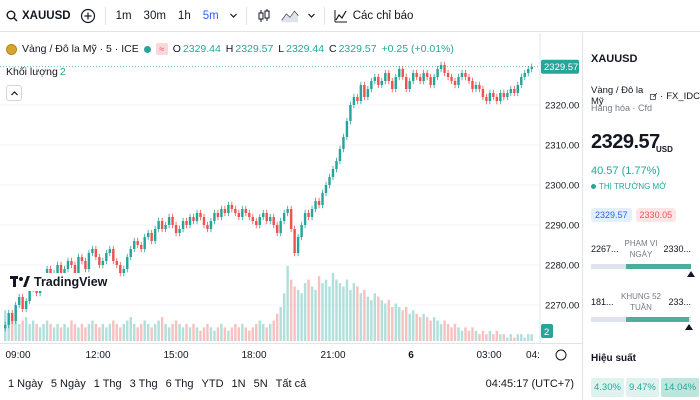 The image size is (700, 400). What do you see at coordinates (642, 387) in the screenshot?
I see `performance-chip: 9.47%` at bounding box center [642, 387].